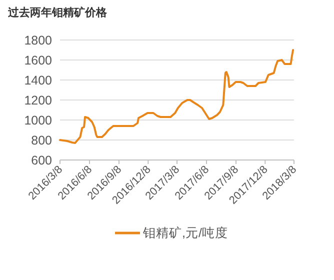  What do you see at coordinates (185, 232) in the screenshot?
I see `legend-label: 钼精矿,元/吨度` at bounding box center [185, 232].